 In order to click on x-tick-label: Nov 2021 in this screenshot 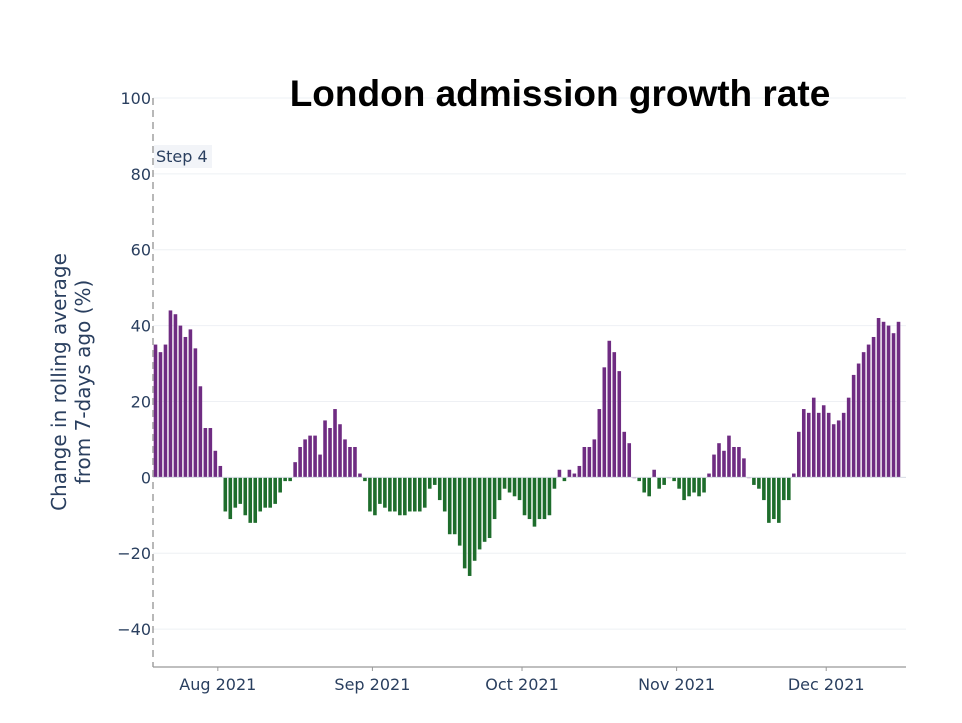, I will do `click(676, 684)`.